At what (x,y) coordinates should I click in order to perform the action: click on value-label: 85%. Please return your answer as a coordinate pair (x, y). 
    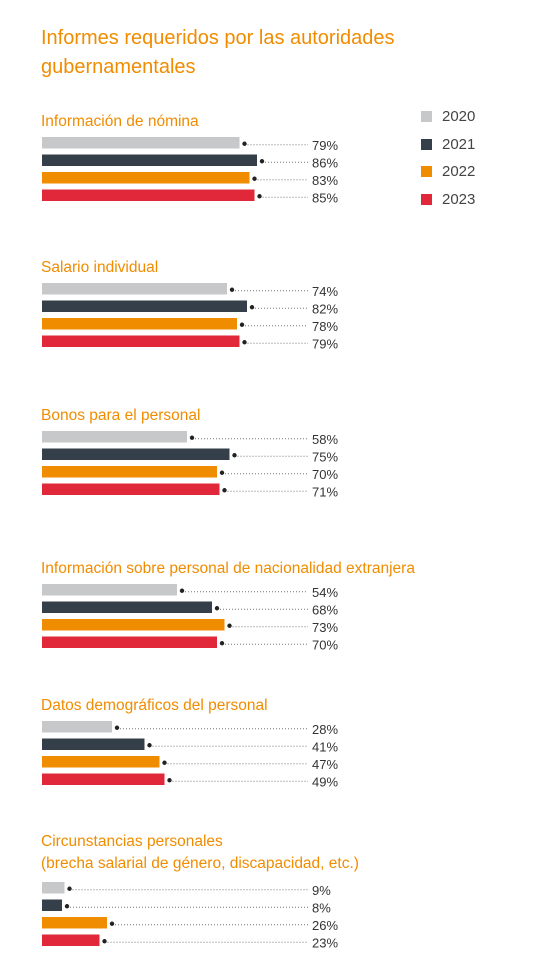
    Looking at the image, I should click on (325, 197).